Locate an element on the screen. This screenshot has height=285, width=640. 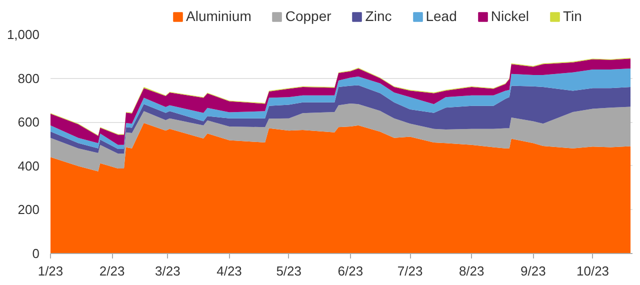
x-tick-label: 3/23 is located at coordinates (167, 271).